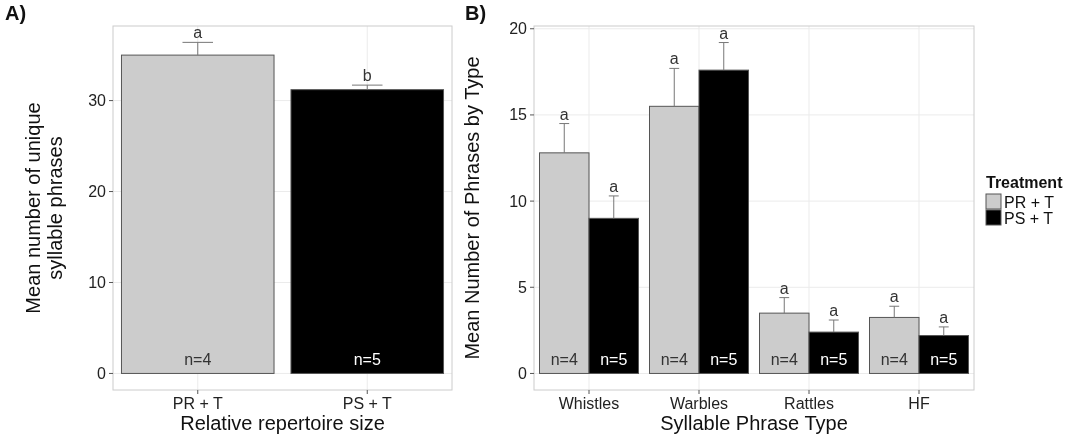 The height and width of the screenshot is (438, 1070). I want to click on x-tick-label: Whistles, so click(589, 403).